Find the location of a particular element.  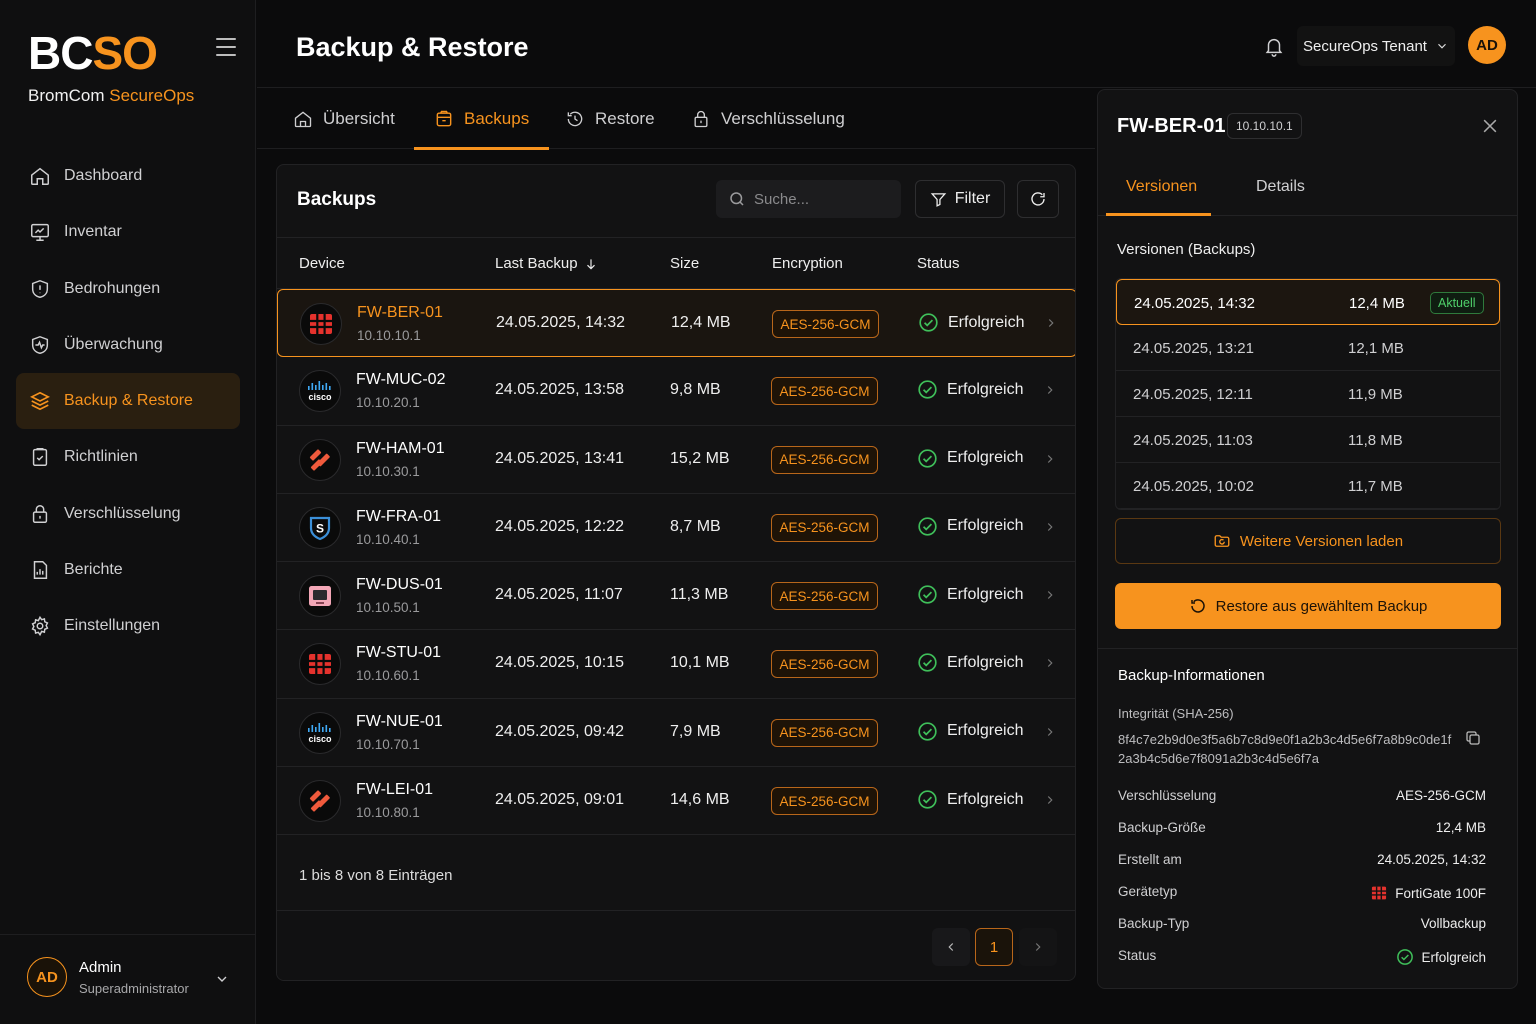

menu-icon is located at coordinates (226, 47).